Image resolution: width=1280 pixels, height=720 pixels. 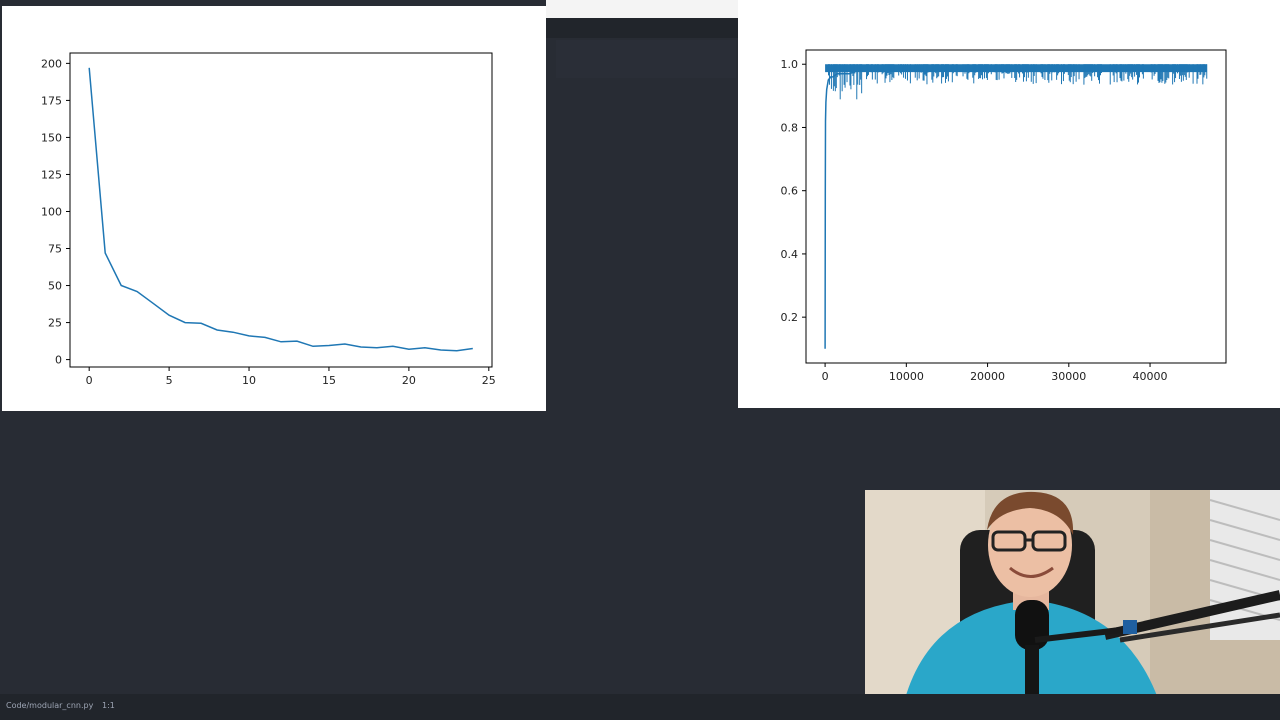 What do you see at coordinates (790, 254) in the screenshot?
I see `y-tick-label: 0.4` at bounding box center [790, 254].